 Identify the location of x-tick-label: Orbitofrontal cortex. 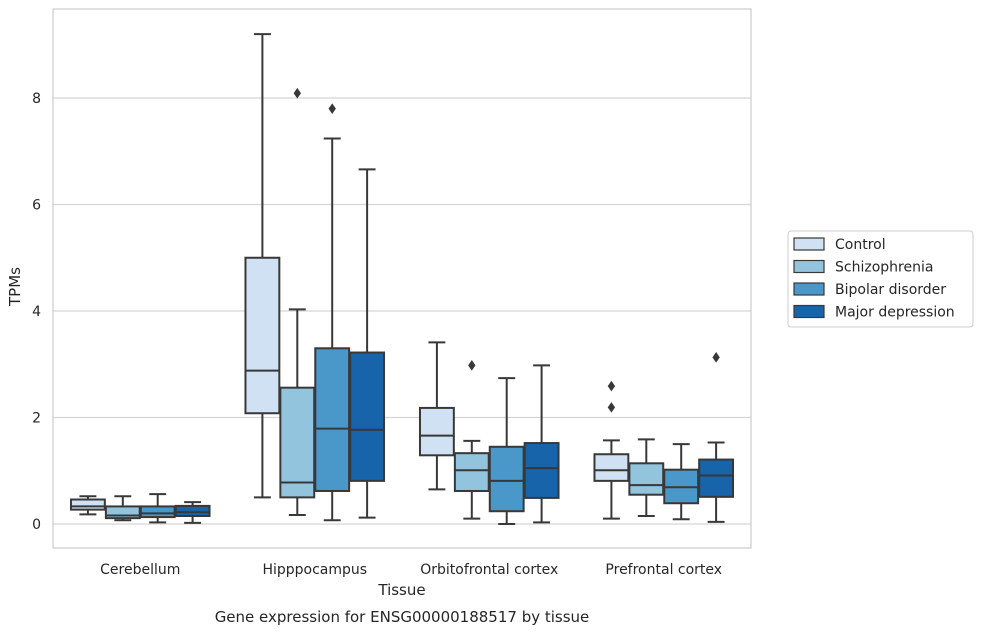
(489, 570).